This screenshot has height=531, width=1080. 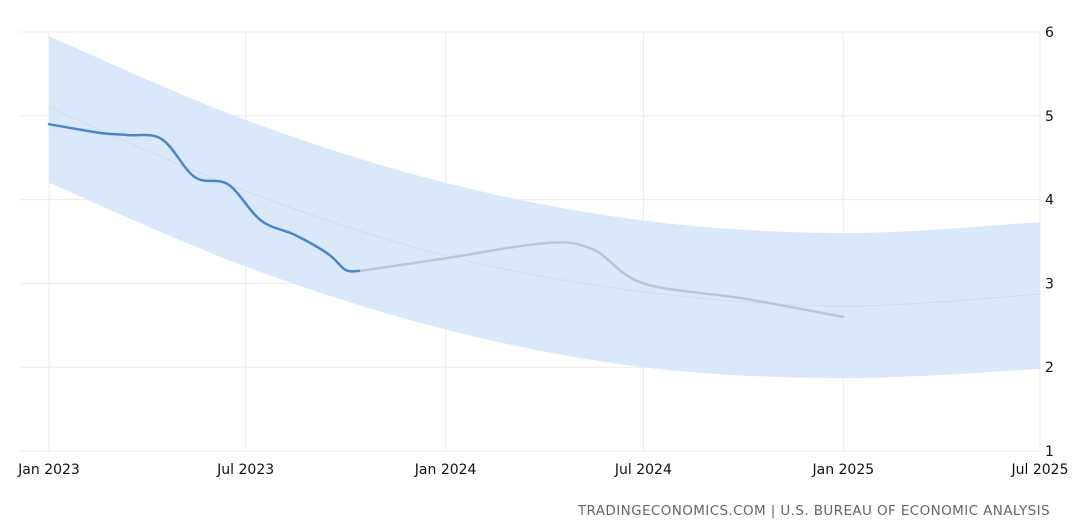 What do you see at coordinates (643, 470) in the screenshot?
I see `x-tick-label: Jul 2024` at bounding box center [643, 470].